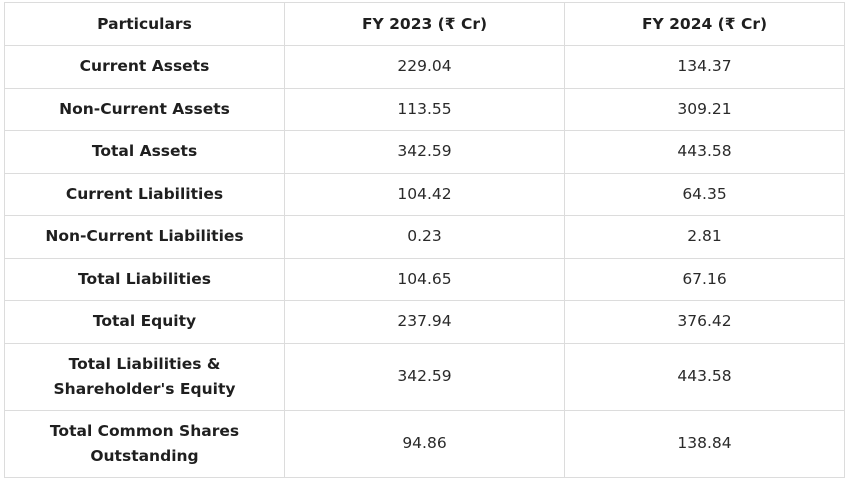 The height and width of the screenshot is (483, 848). What do you see at coordinates (144, 376) in the screenshot?
I see `row-label: Total Liabilities & Shareholder's Equity` at bounding box center [144, 376].